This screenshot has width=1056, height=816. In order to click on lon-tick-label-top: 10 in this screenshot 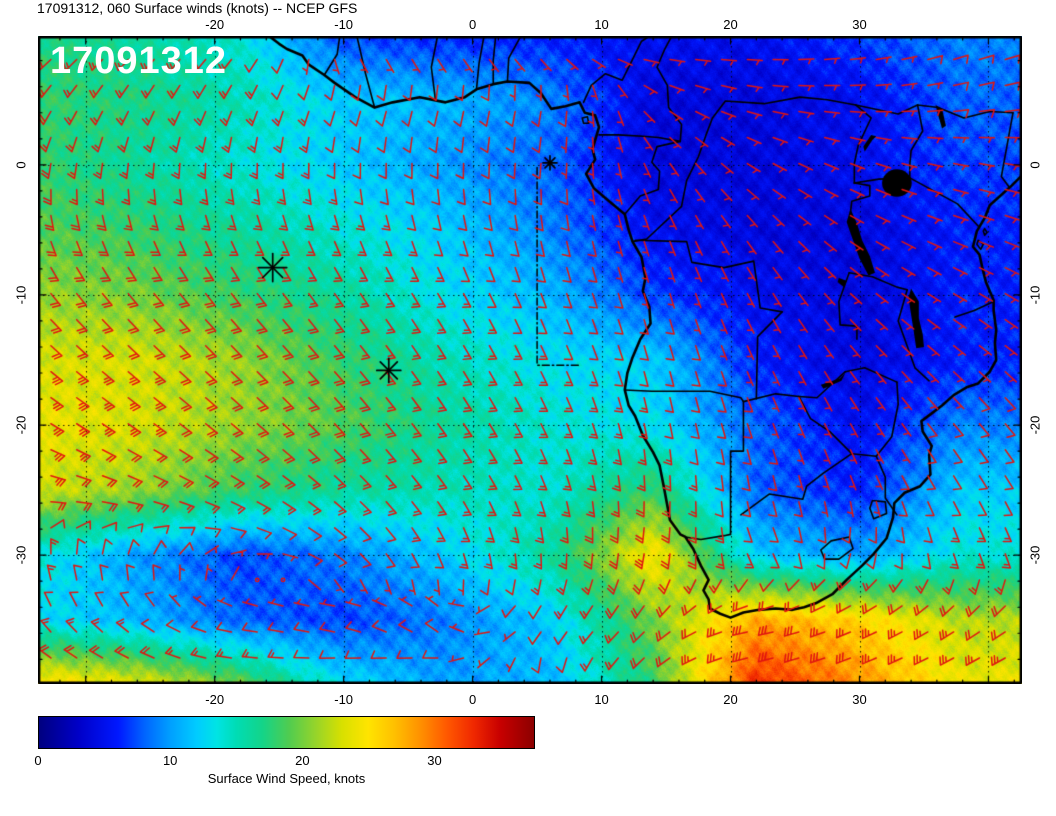, I will do `click(601, 24)`.